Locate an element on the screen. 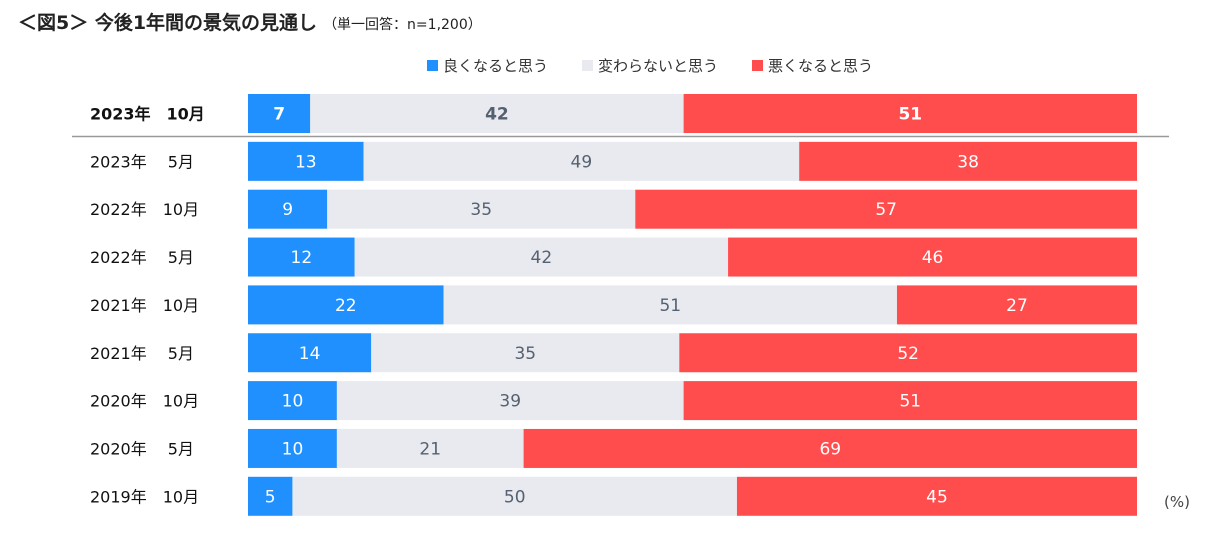  data-label: 57 is located at coordinates (886, 210).